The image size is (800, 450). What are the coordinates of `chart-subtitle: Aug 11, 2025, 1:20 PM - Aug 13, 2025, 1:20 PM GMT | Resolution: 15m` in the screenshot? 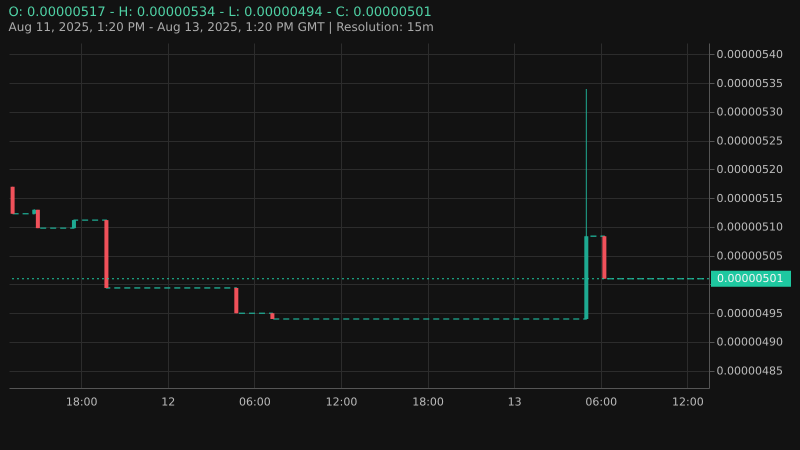 It's located at (221, 27).